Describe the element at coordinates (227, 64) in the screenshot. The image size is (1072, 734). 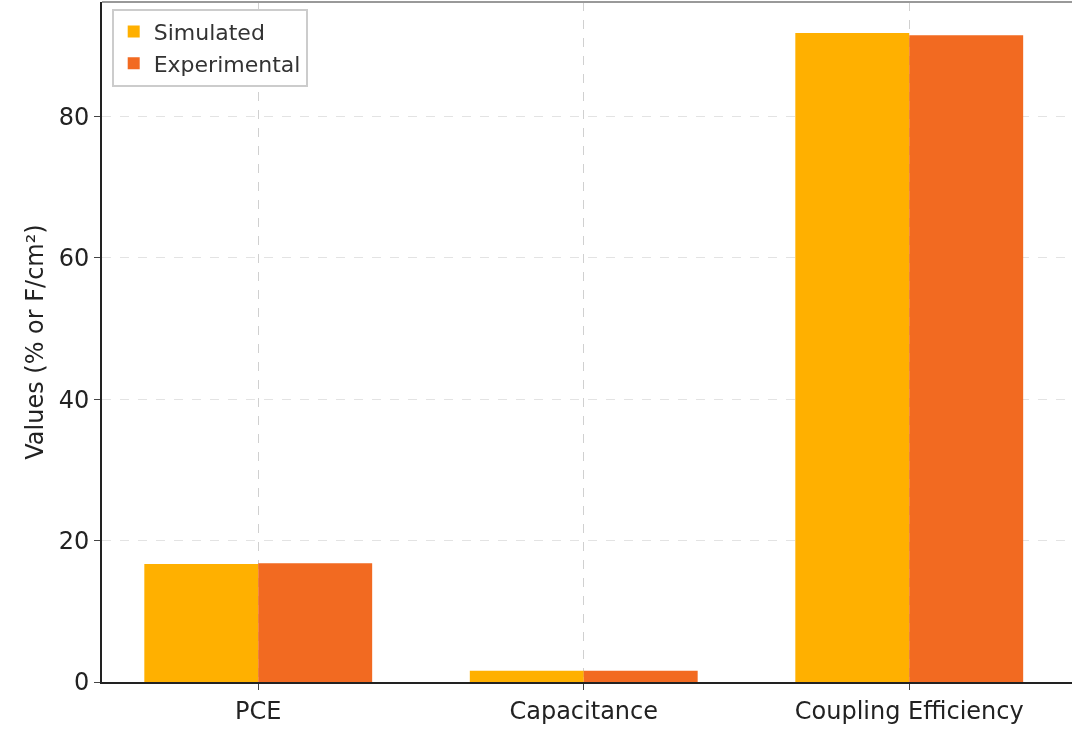
I see `legend-label: Experimental` at that location.